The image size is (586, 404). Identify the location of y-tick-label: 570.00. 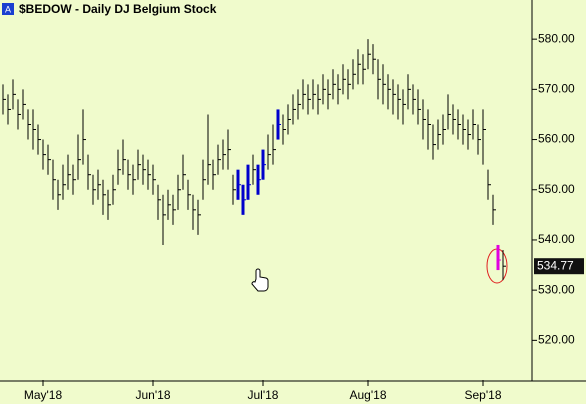
(556, 89).